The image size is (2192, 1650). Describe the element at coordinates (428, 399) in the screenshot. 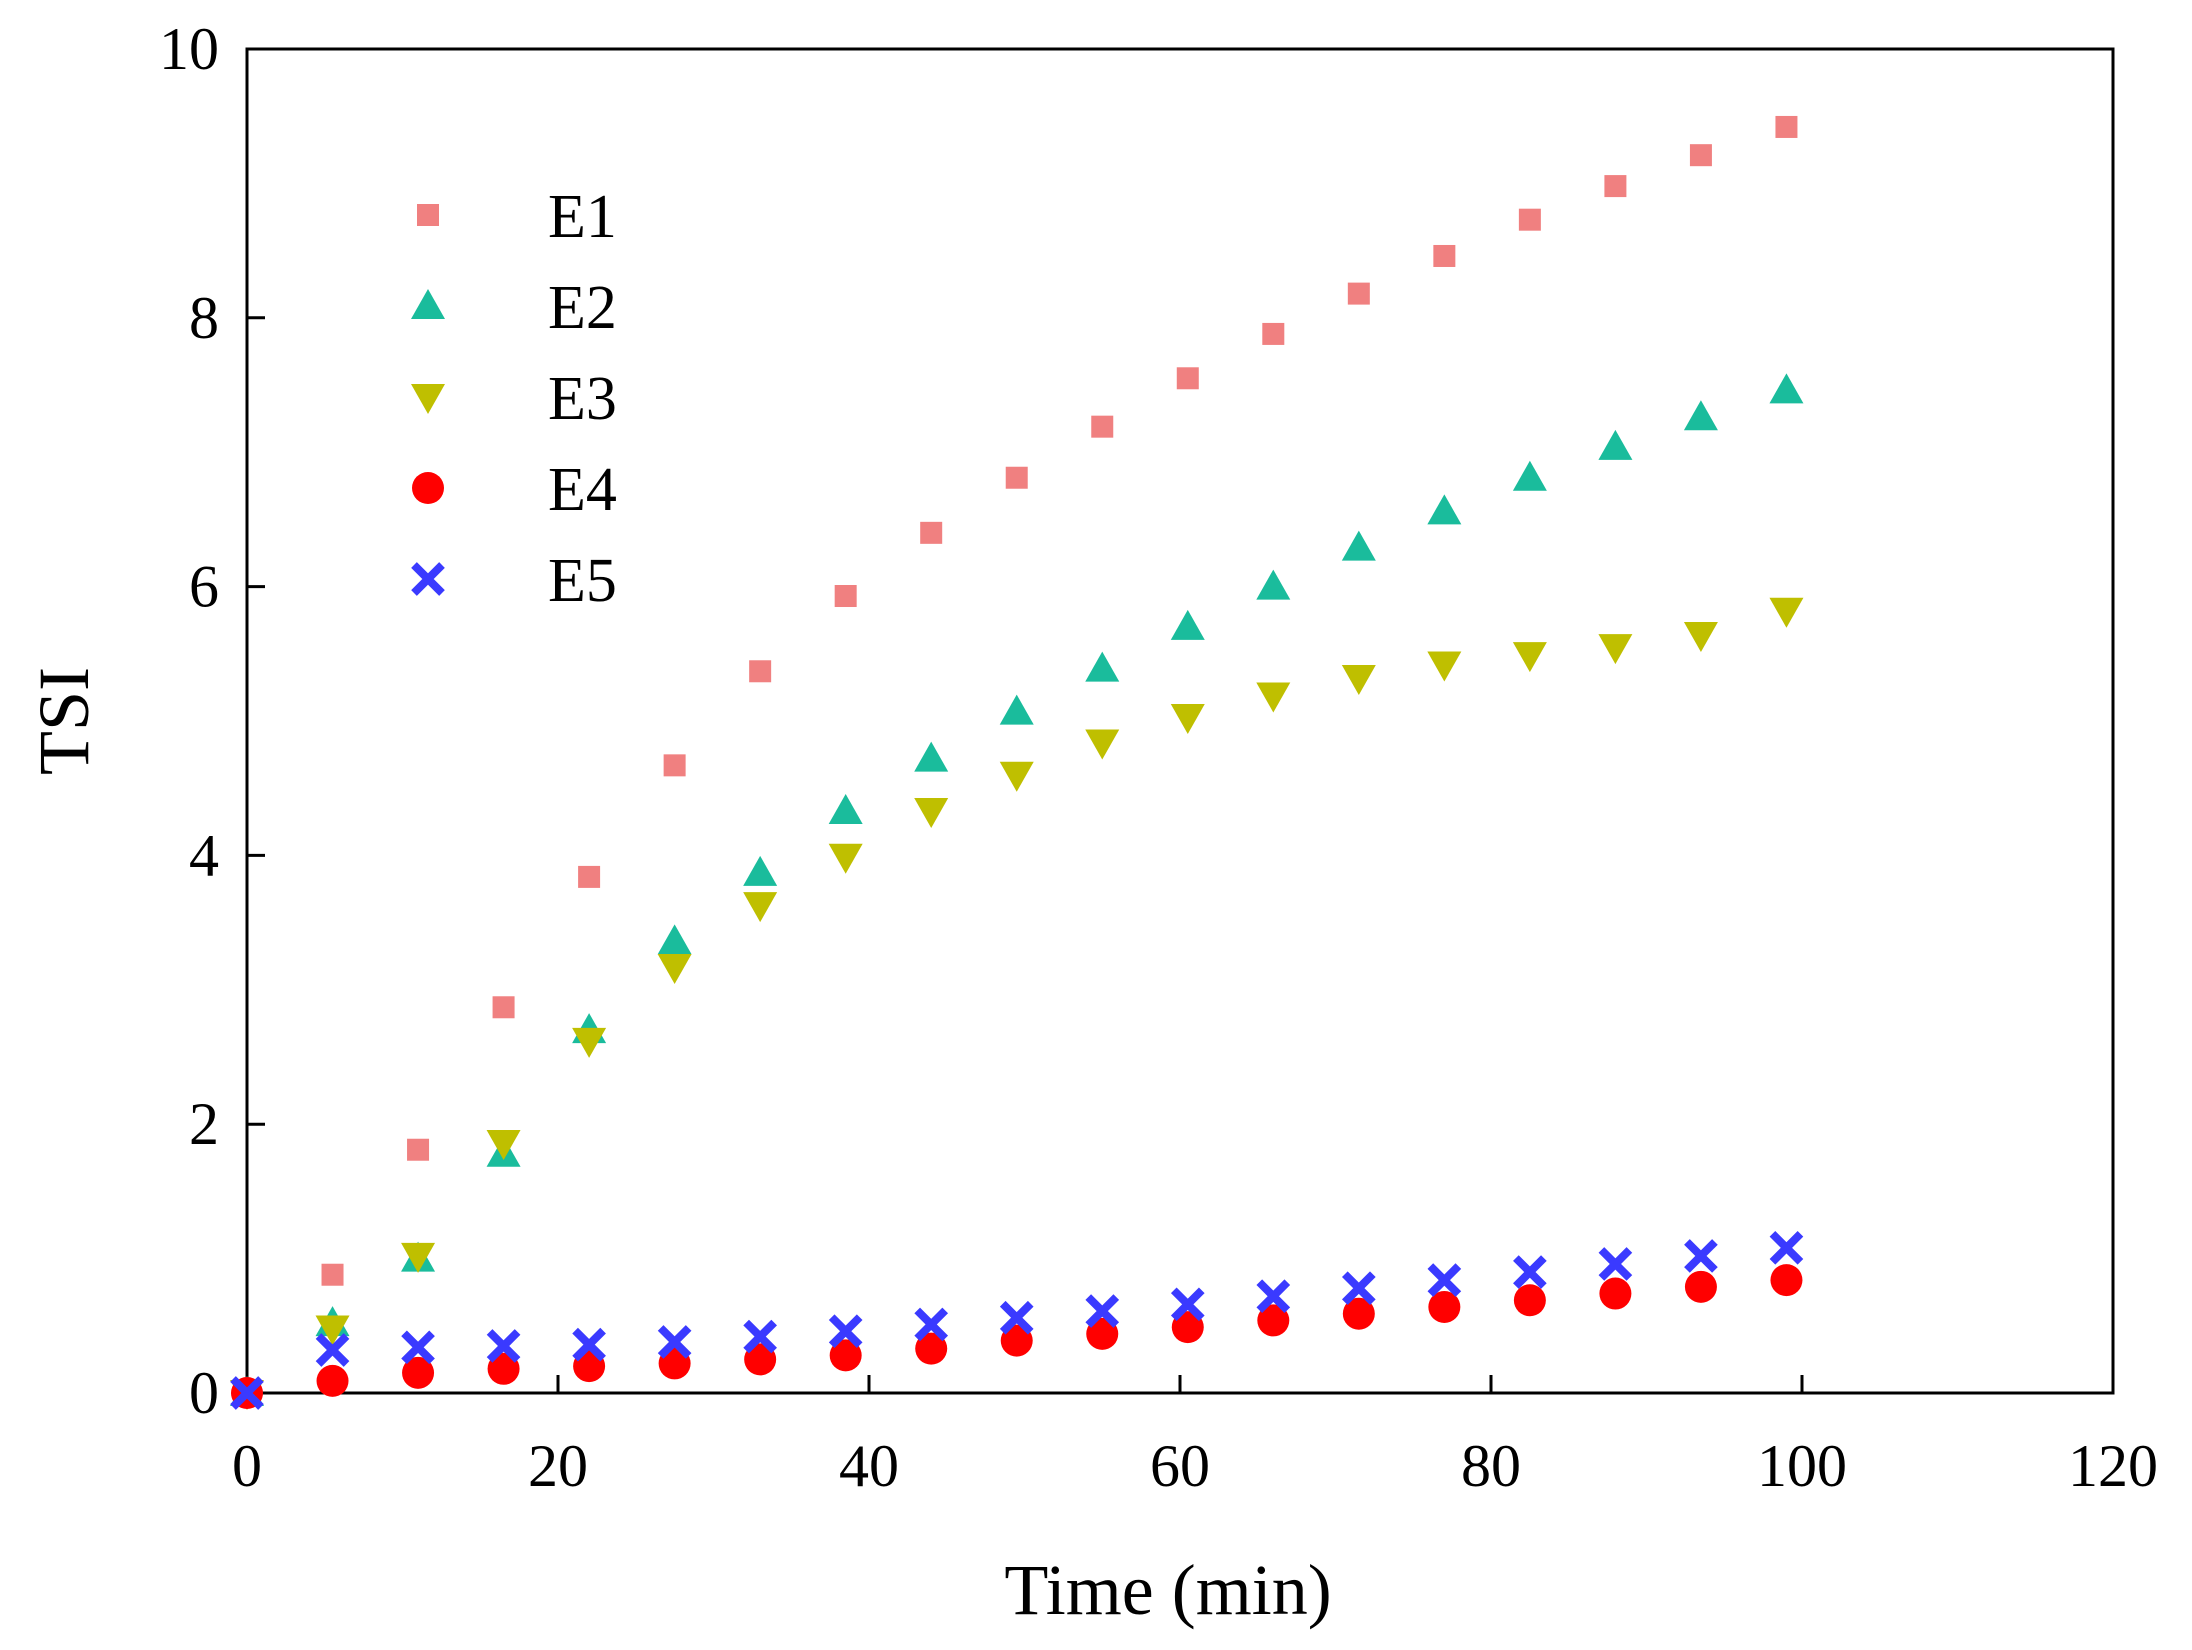

I see `legend-marker-E3` at that location.